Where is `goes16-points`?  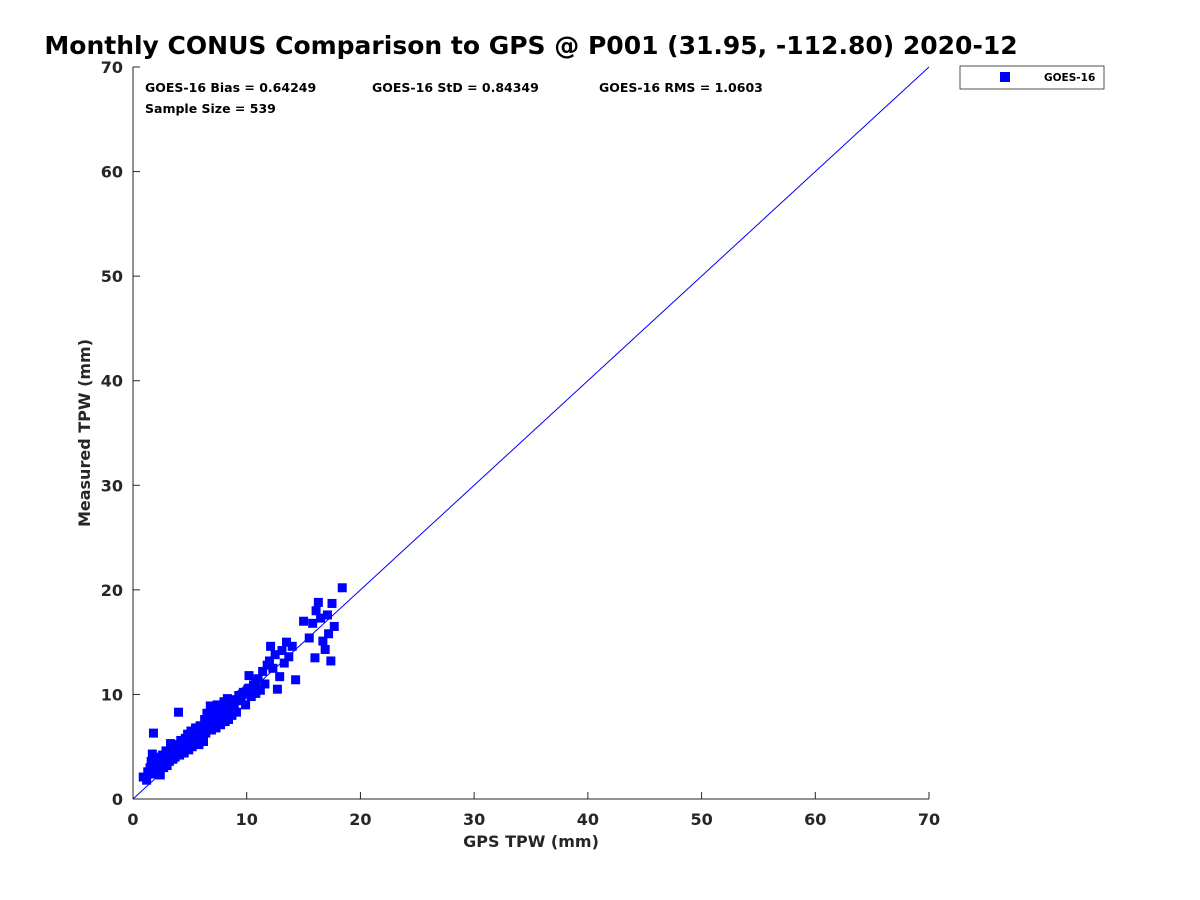
goes16-points is located at coordinates (242, 684).